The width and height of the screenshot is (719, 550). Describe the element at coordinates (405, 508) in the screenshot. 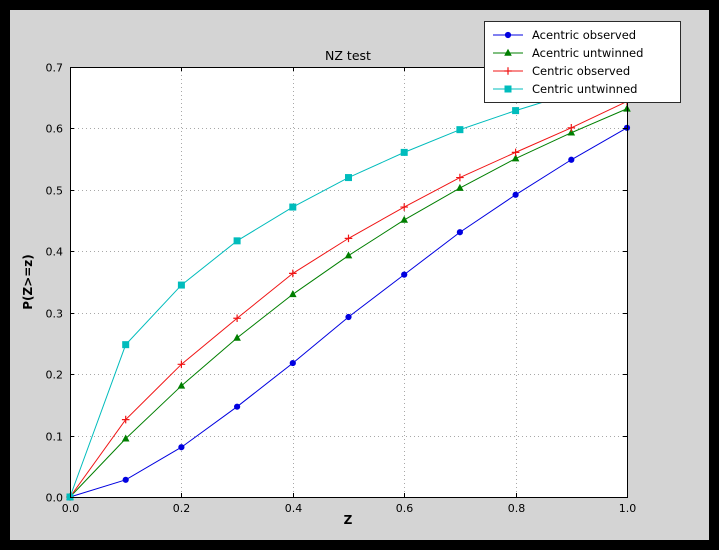

I see `x-tick-label: 0.6` at that location.